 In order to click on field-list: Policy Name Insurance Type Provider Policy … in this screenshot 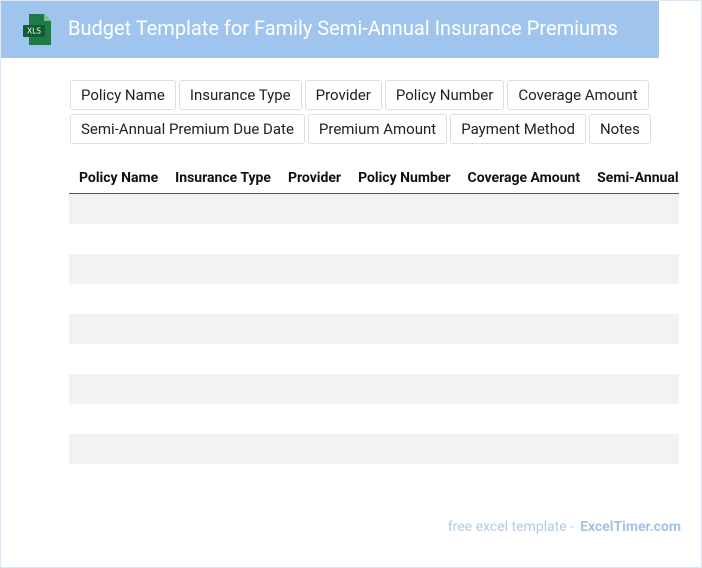, I will do `click(365, 112)`.